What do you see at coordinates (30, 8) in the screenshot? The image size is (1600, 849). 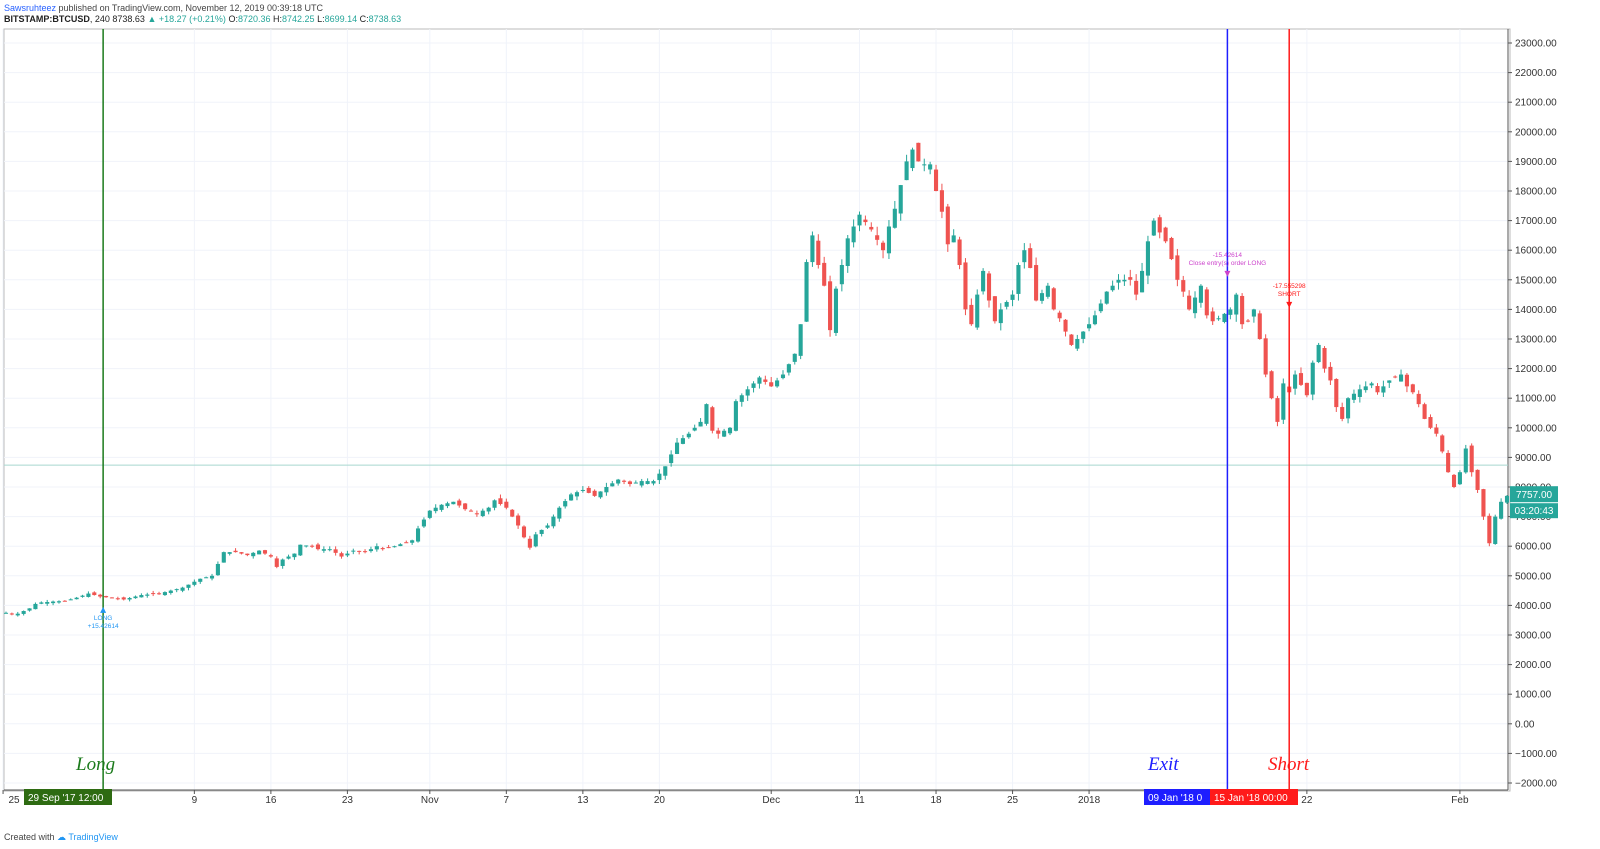 I see `author-link: Sawsruhteez` at bounding box center [30, 8].